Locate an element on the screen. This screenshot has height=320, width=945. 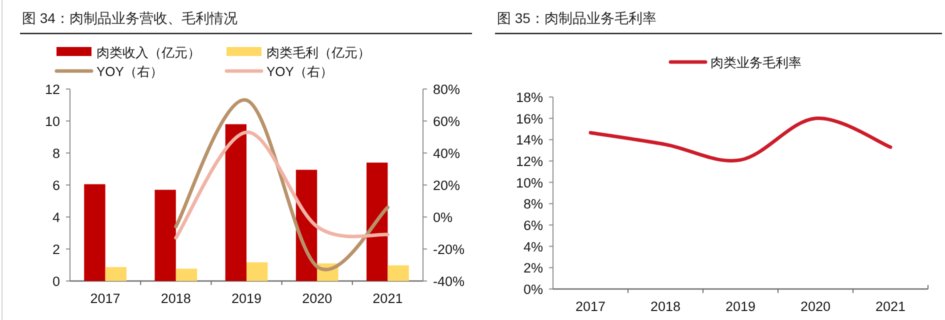
y-tick-label: 8% is located at coordinates (533, 204).